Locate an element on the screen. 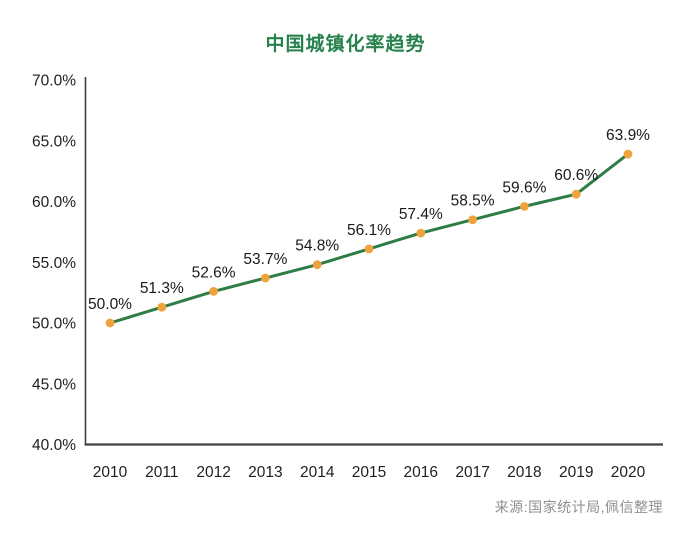  x-tick-label: 2014 is located at coordinates (317, 472).